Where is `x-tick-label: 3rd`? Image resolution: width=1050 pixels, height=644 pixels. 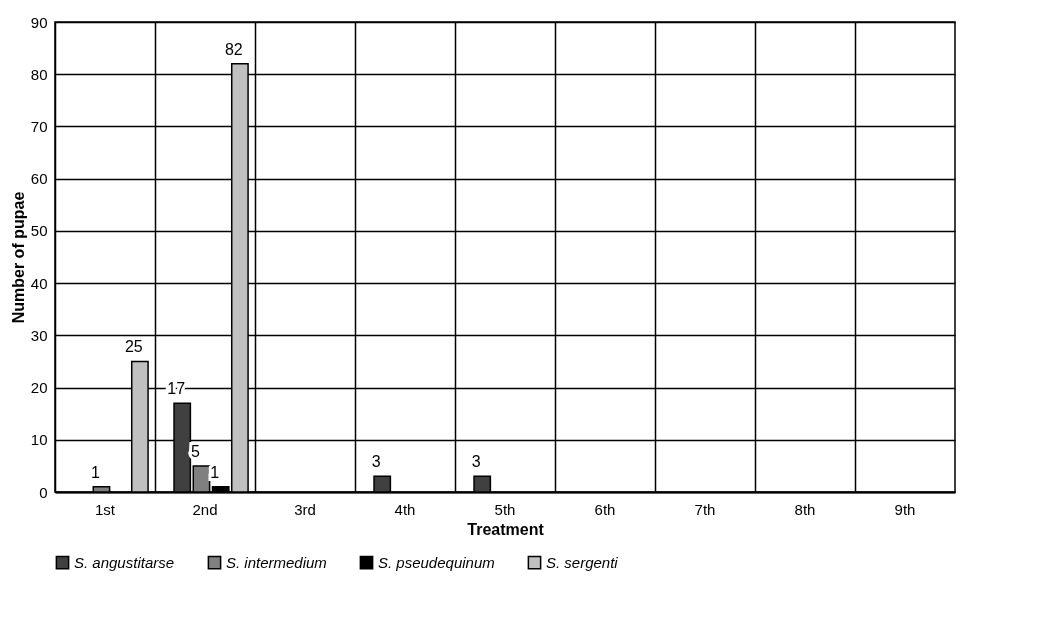
x-tick-label: 3rd is located at coordinates (305, 509).